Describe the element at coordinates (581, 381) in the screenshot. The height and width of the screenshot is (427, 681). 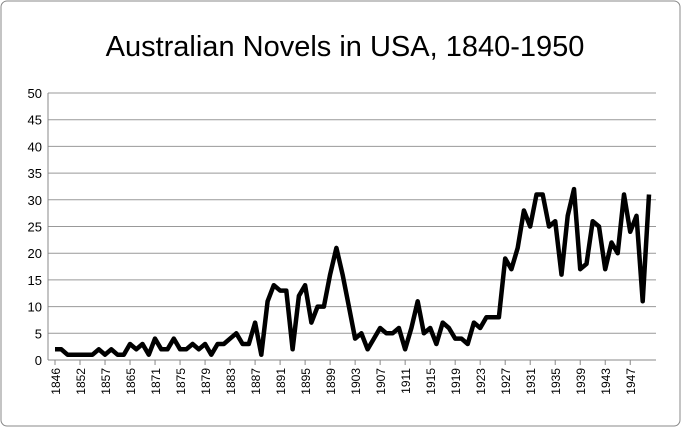
I see `x-tick-label: 1939` at that location.